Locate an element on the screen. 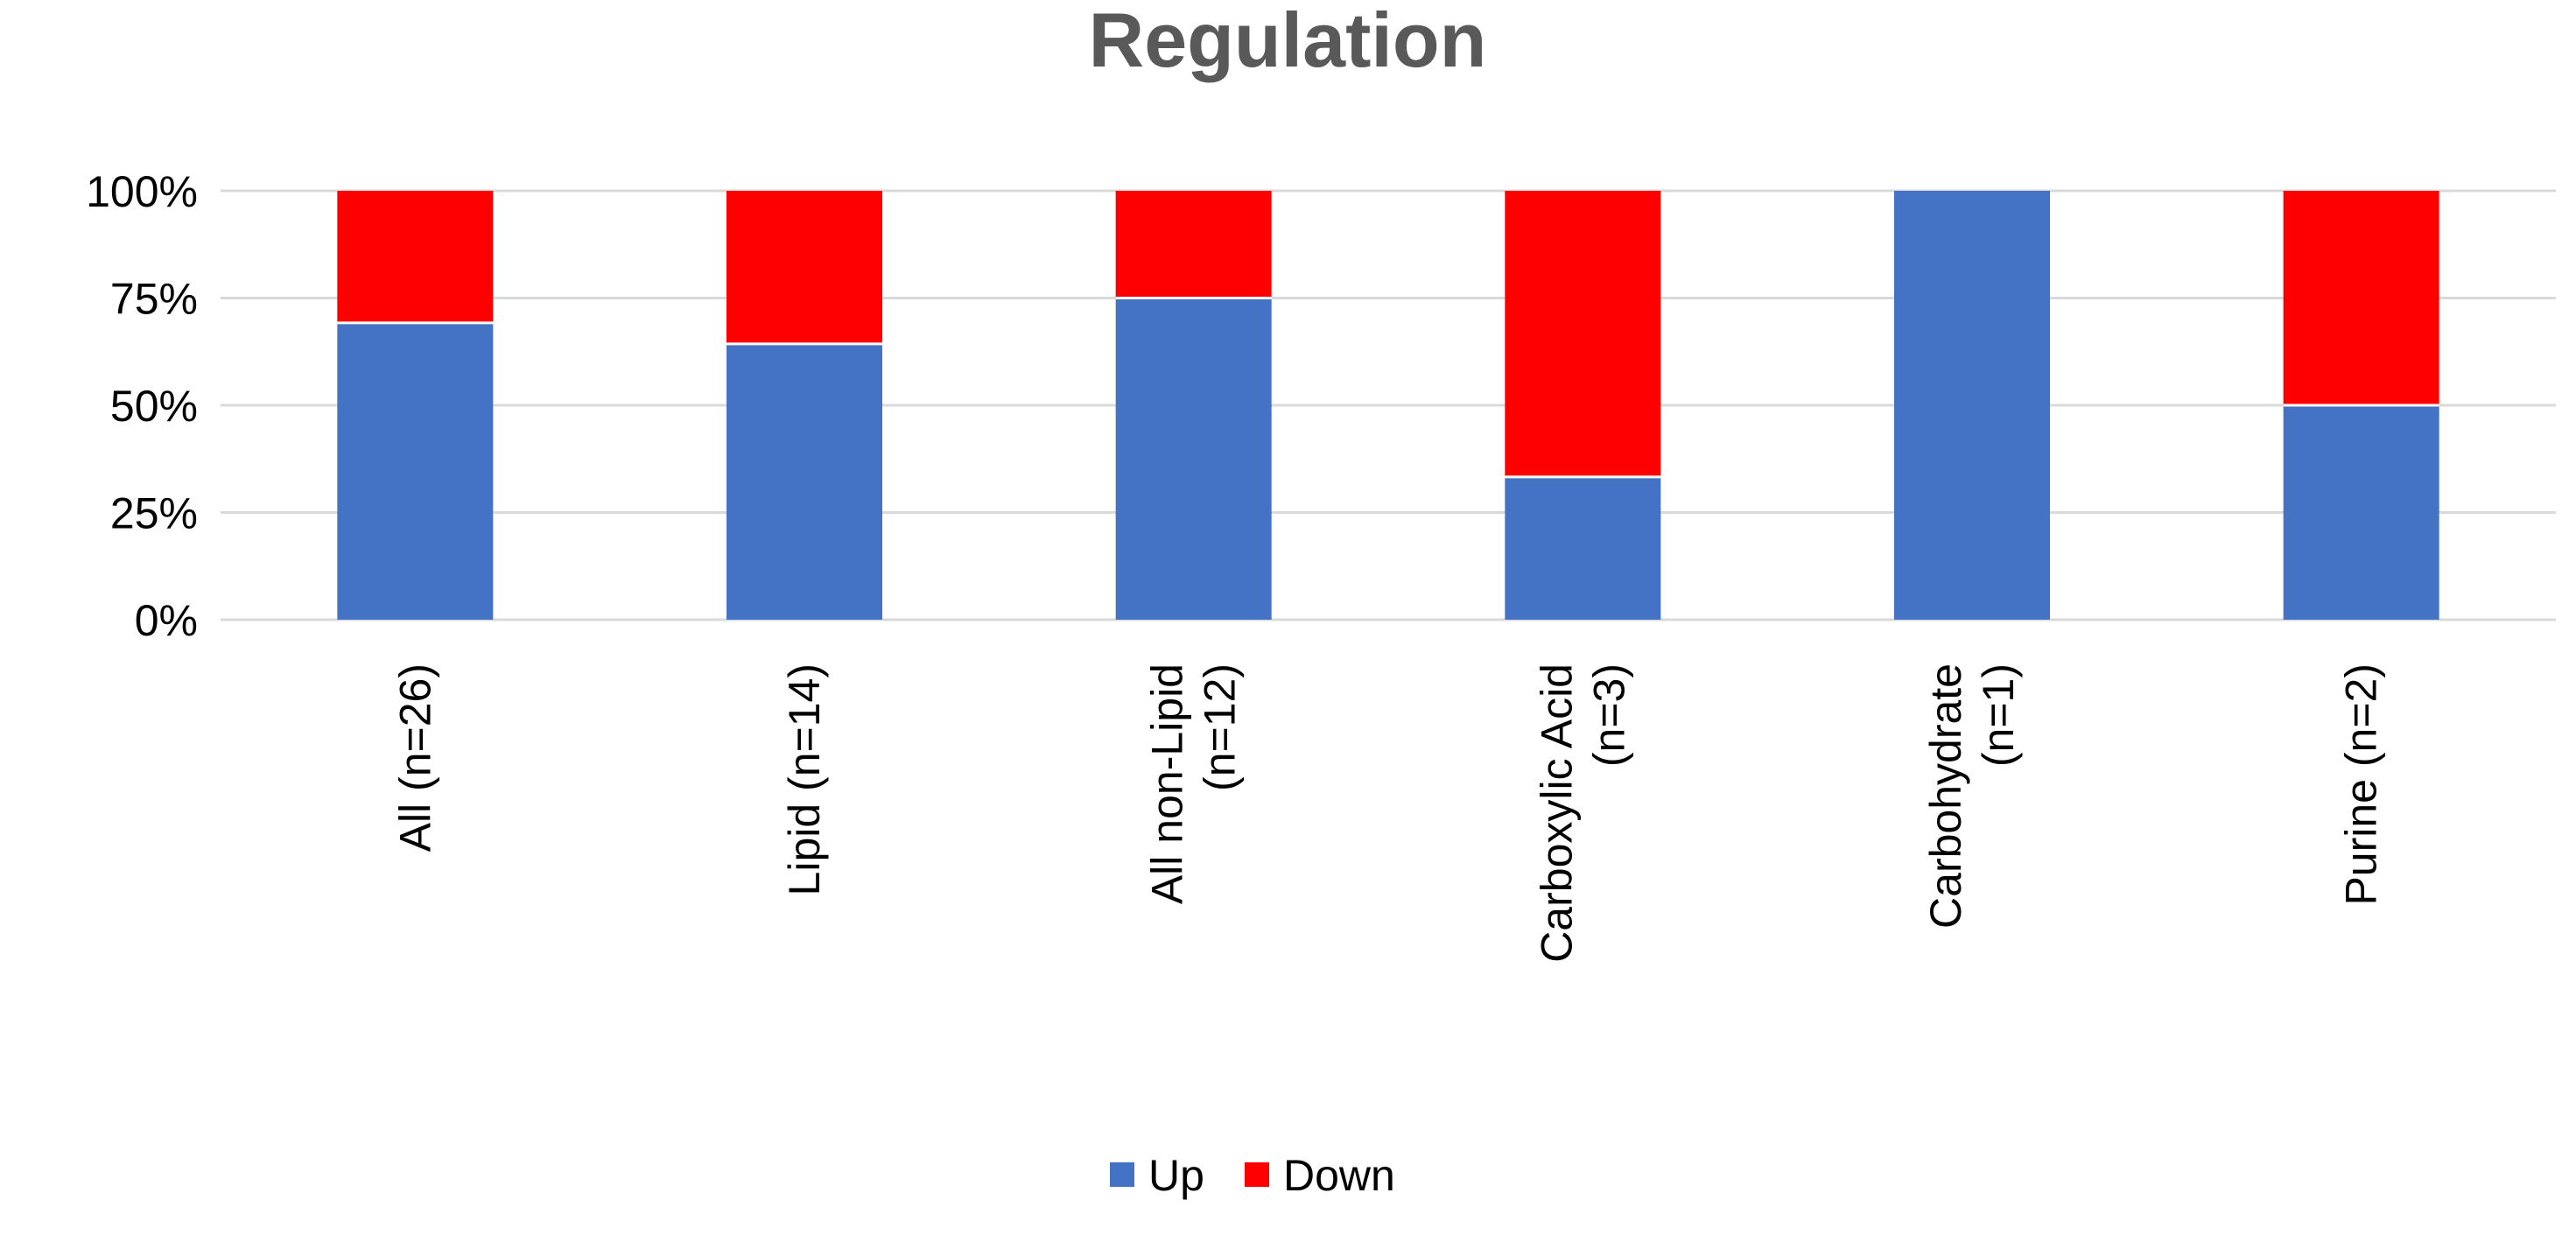 Image resolution: width=2576 pixels, height=1235 pixels. y-axis-tick-labels: 0% 25% 50% 75% 100% is located at coordinates (142, 406).